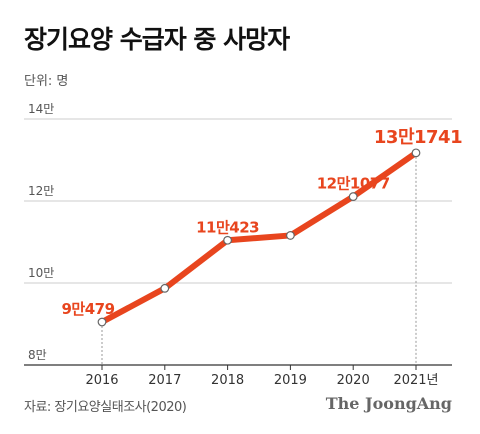  I want to click on x-tick-label: 2016, so click(101, 380).